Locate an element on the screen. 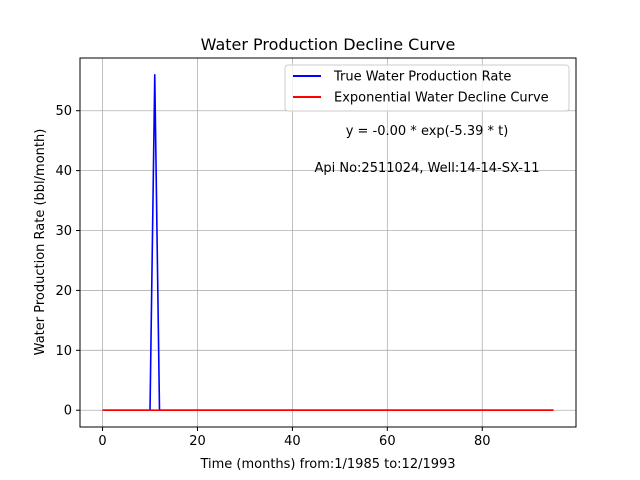 This screenshot has width=640, height=480. x-tick-label: 60 is located at coordinates (387, 441).